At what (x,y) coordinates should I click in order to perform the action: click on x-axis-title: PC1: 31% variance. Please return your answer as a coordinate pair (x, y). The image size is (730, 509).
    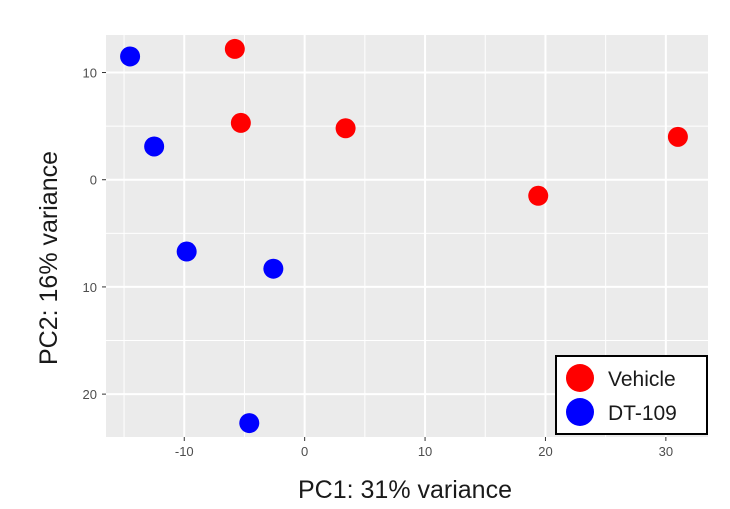
    Looking at the image, I should click on (405, 490).